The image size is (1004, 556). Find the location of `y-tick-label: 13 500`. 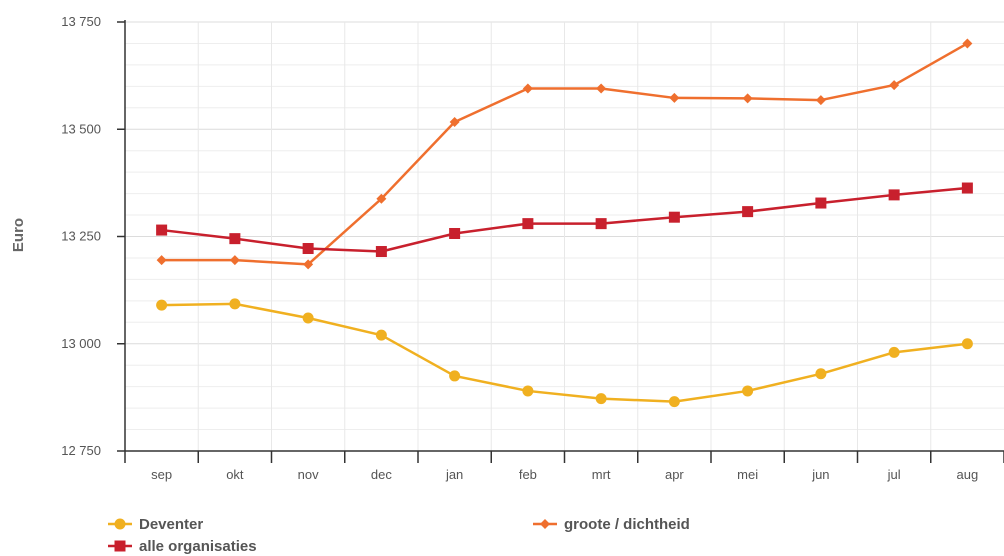

y-tick-label: 13 500 is located at coordinates (81, 128).